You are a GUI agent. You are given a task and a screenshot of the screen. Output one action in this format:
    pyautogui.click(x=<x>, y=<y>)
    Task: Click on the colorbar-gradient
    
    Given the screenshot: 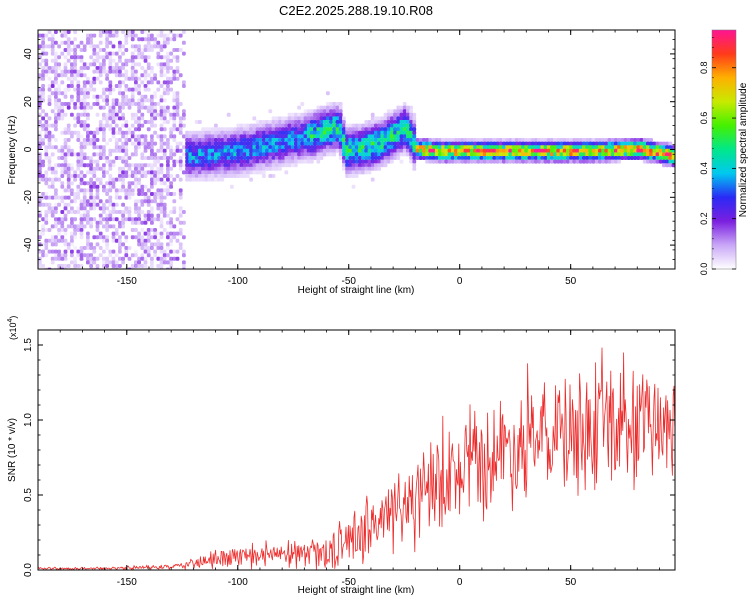 What is the action you would take?
    pyautogui.click(x=724, y=149)
    